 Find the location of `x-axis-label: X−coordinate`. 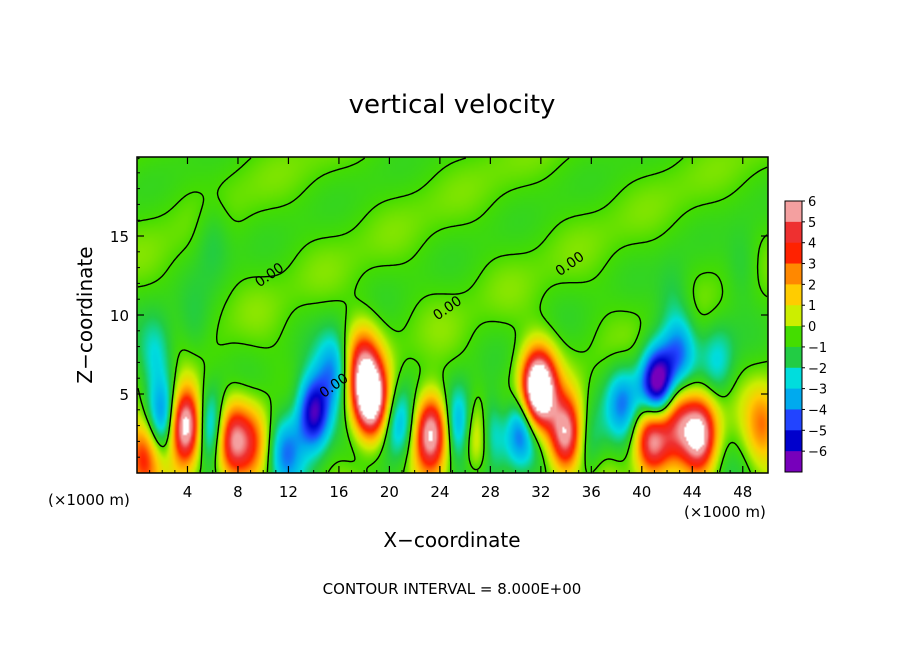

x-axis-label: X−coordinate is located at coordinates (451, 540).